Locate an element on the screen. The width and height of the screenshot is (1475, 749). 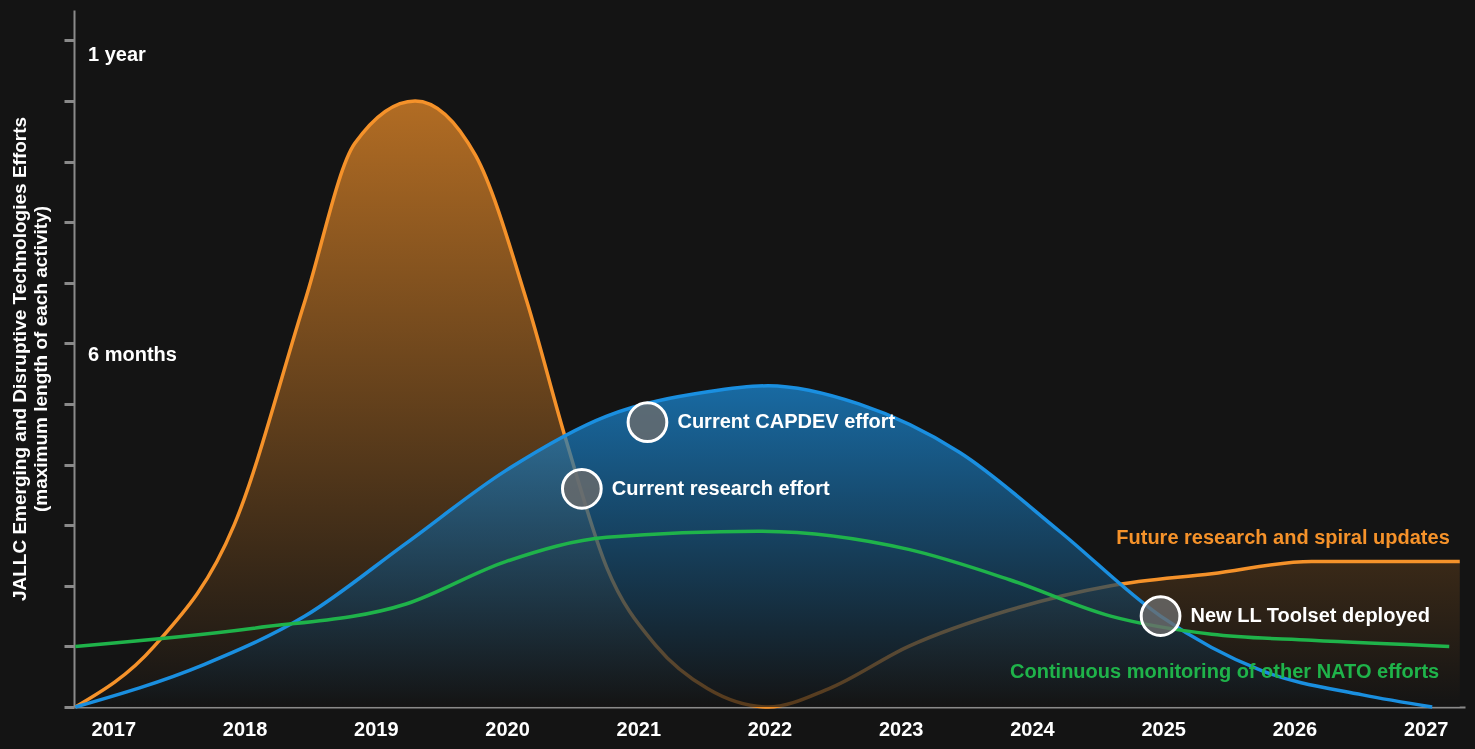
x-tick-label: 2018 is located at coordinates (245, 728).